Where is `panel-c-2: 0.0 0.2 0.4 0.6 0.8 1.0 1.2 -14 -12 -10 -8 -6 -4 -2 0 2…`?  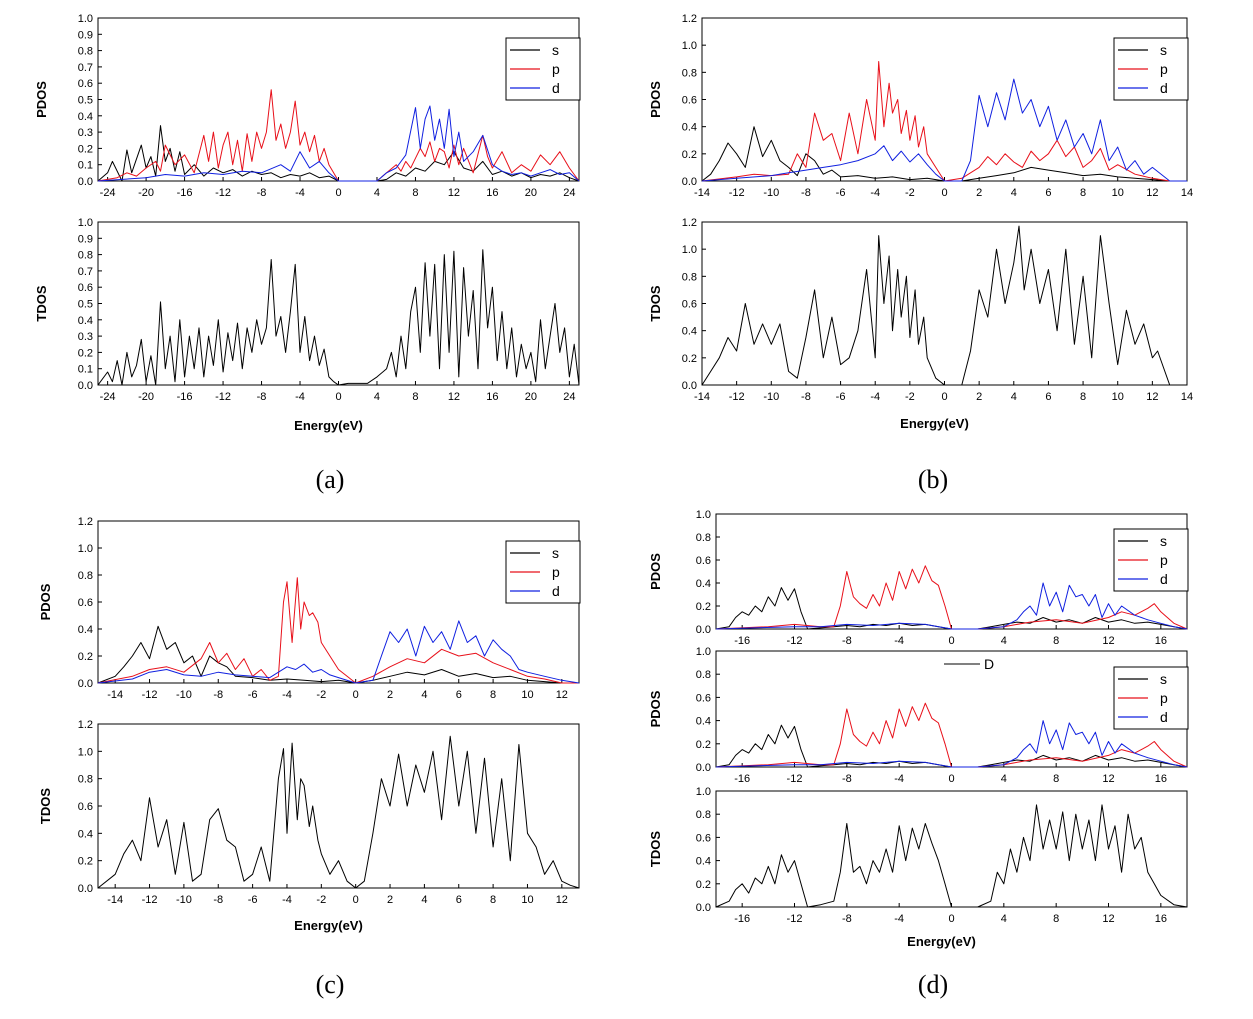 panel-c-2: 0.0 0.2 0.4 0.6 0.8 1.0 1.2 -14 -12 -10 -8 -6 -4 -2 0 2… is located at coordinates (309, 812).